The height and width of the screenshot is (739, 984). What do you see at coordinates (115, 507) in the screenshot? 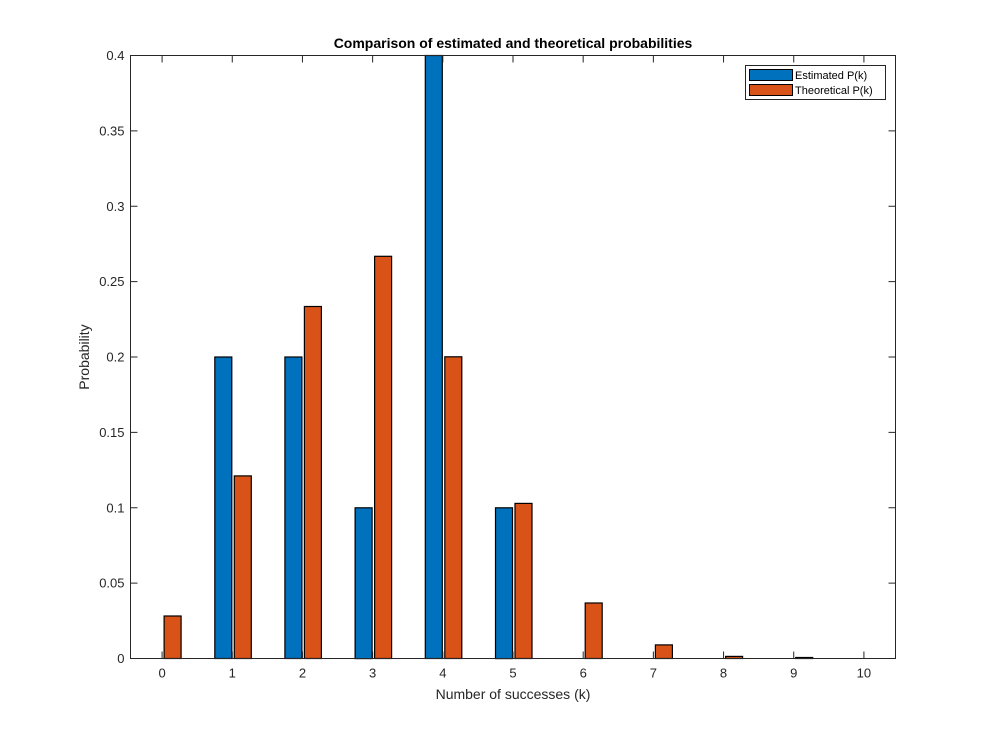
I see `y-tick-label: 0.1` at bounding box center [115, 507].